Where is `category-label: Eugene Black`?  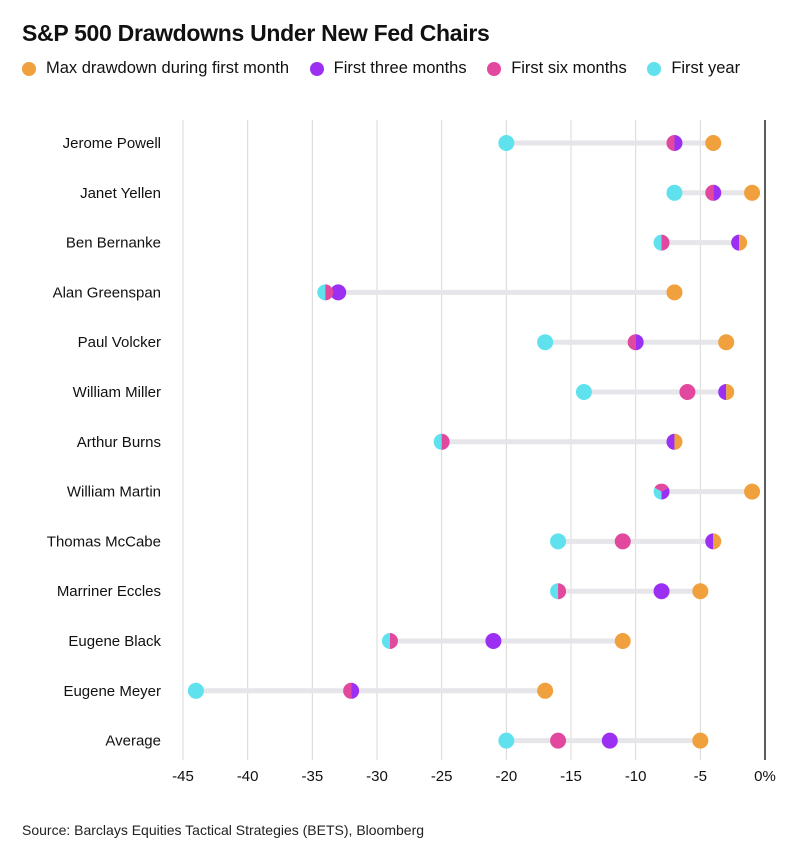
category-label: Eugene Black is located at coordinates (114, 641).